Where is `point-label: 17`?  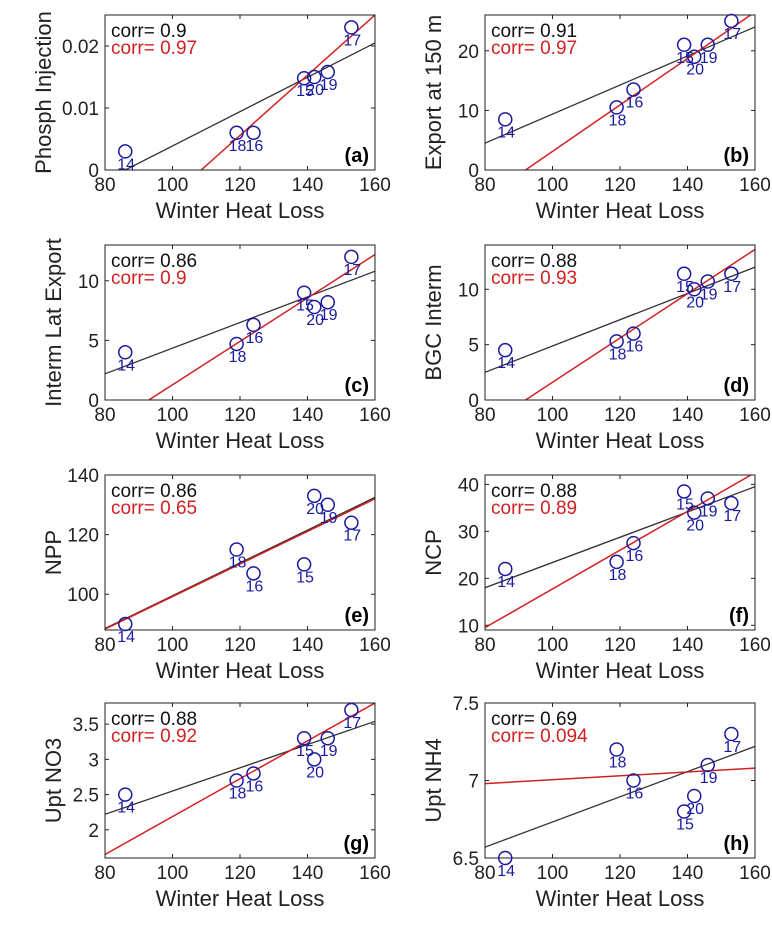
point-label: 17 is located at coordinates (732, 34).